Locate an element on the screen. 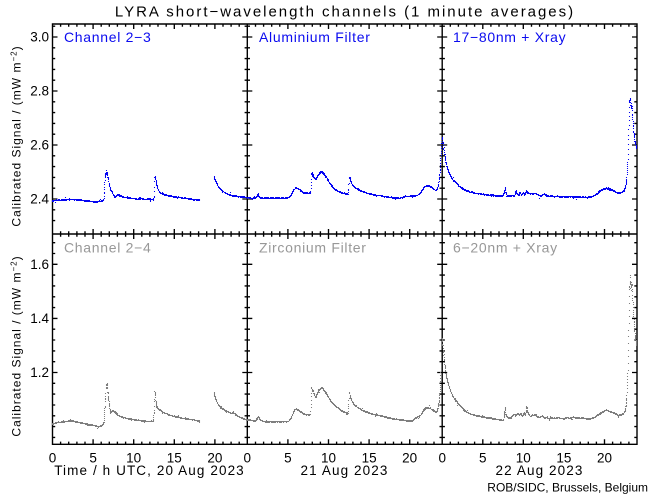  svg-text: 1.2 is located at coordinates (39, 372).